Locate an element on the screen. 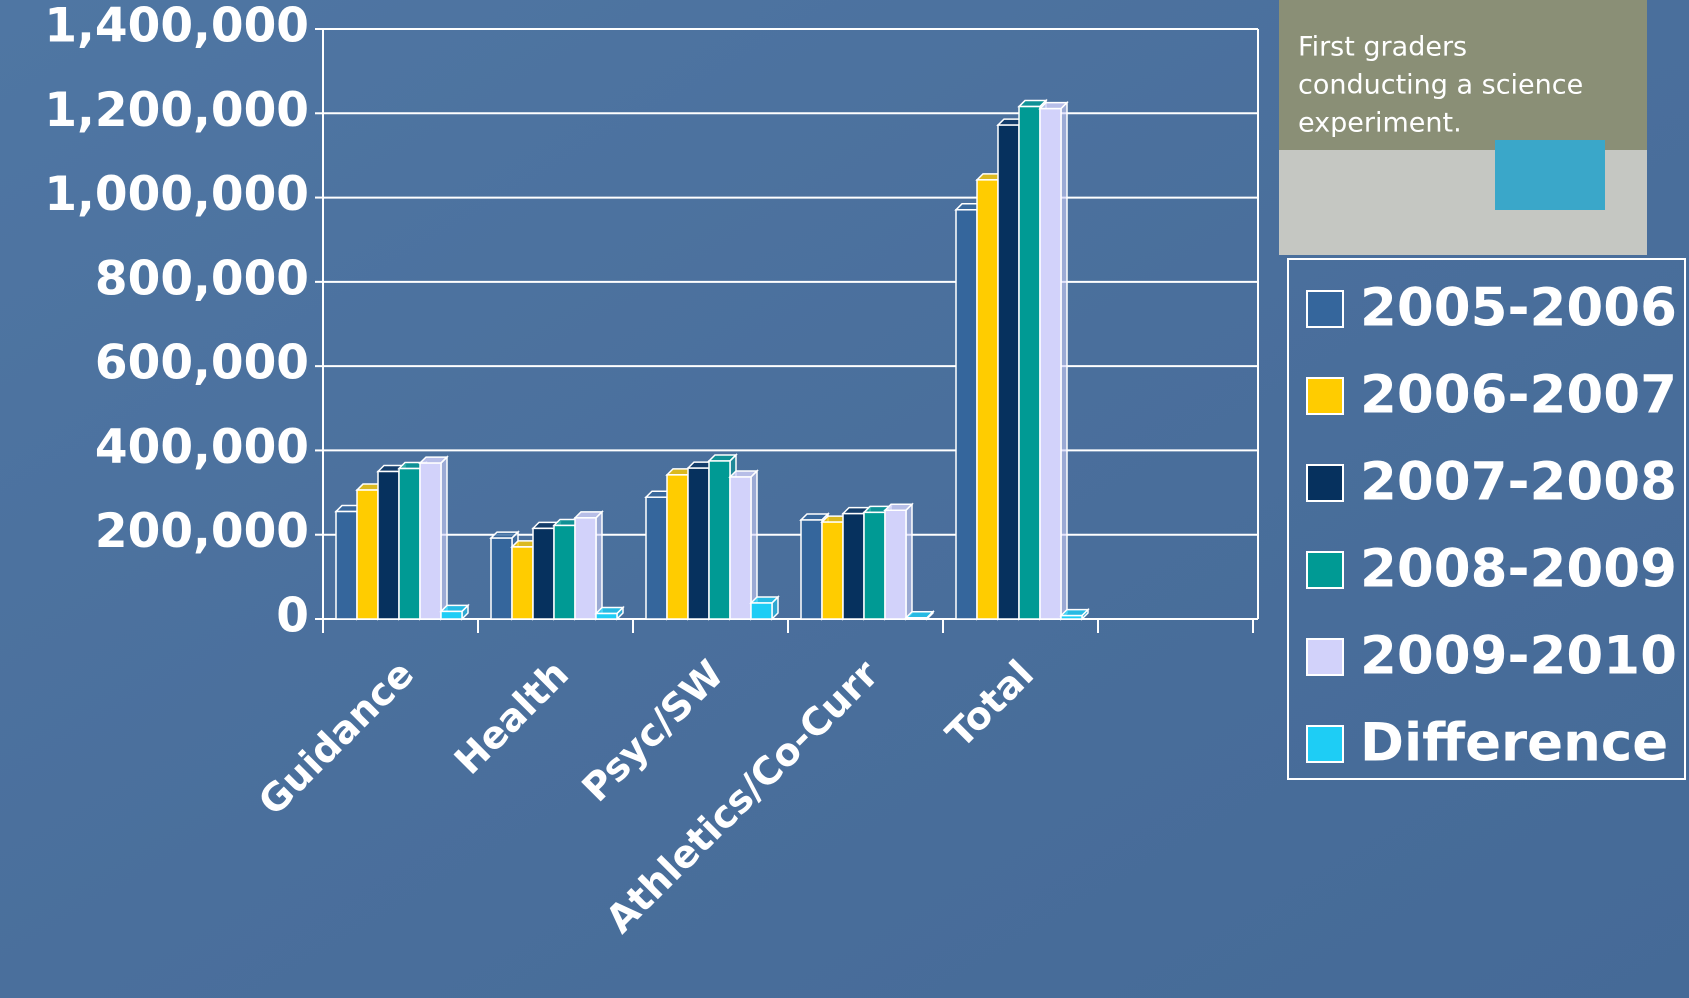 This screenshot has width=1689, height=998. legend-label: 2007-2008 is located at coordinates (1518, 482).